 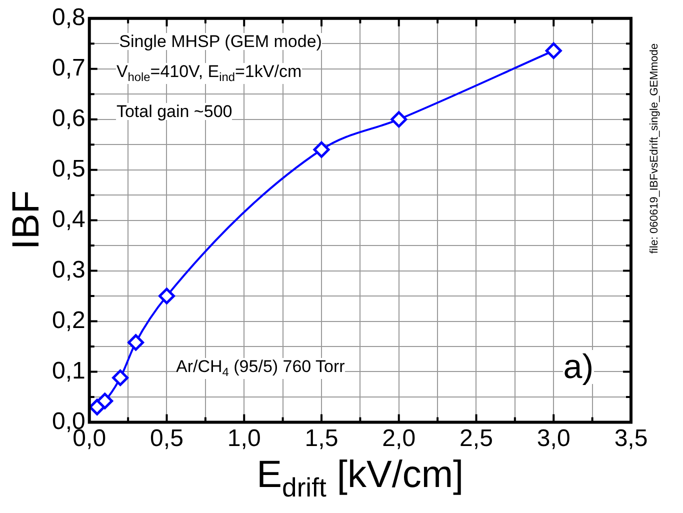 I want to click on y-axis-title: IBF, so click(x=26, y=220).